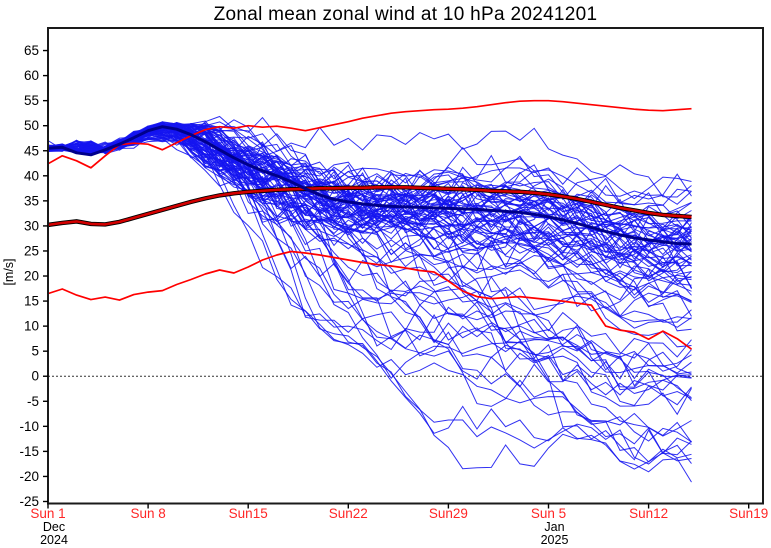 This screenshot has height=548, width=771. I want to click on y-tick-label: 30, so click(31, 225).